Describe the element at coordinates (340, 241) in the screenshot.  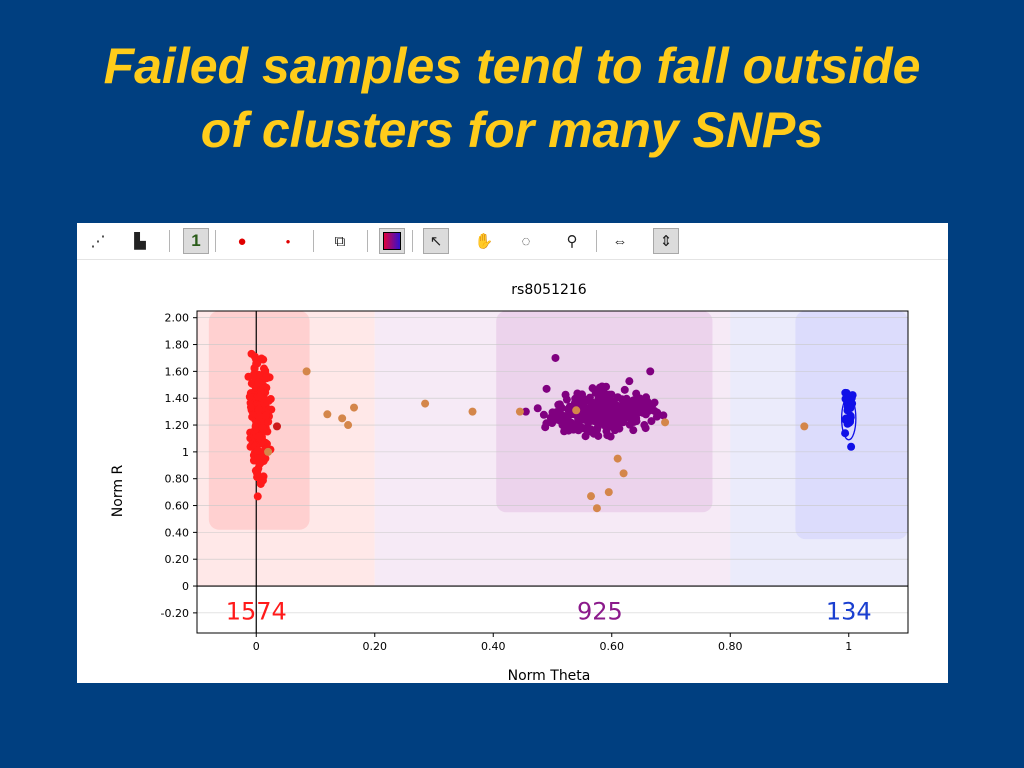
I see `copy-button: ⧉` at that location.